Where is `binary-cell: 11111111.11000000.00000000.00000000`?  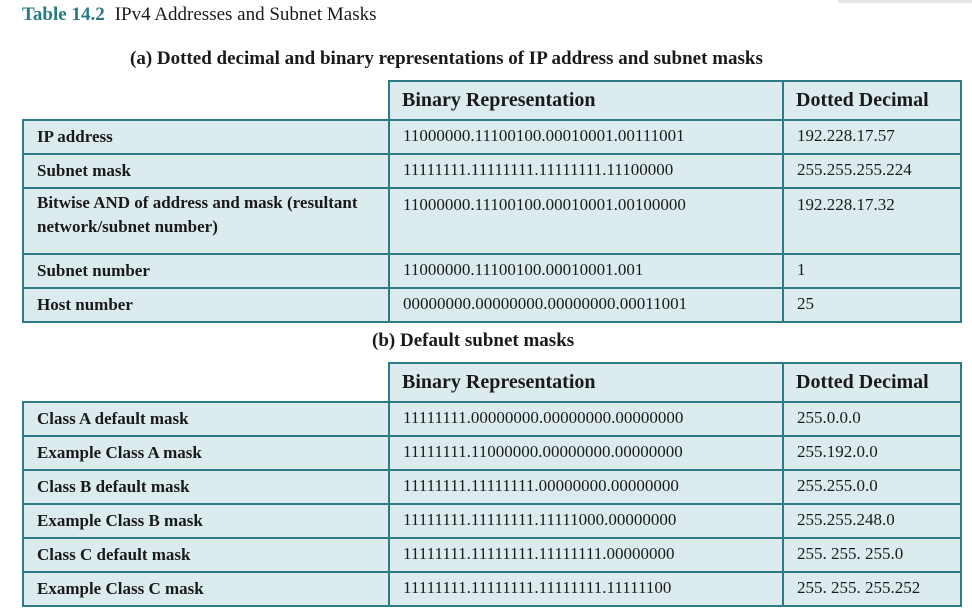
binary-cell: 11111111.11000000.00000000.00000000 is located at coordinates (586, 453).